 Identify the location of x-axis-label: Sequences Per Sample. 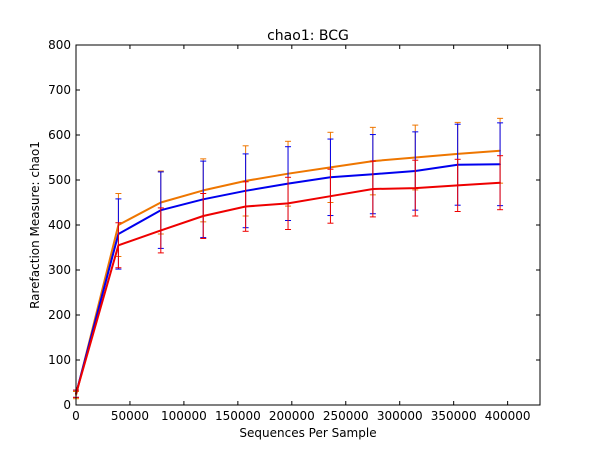
(307, 433).